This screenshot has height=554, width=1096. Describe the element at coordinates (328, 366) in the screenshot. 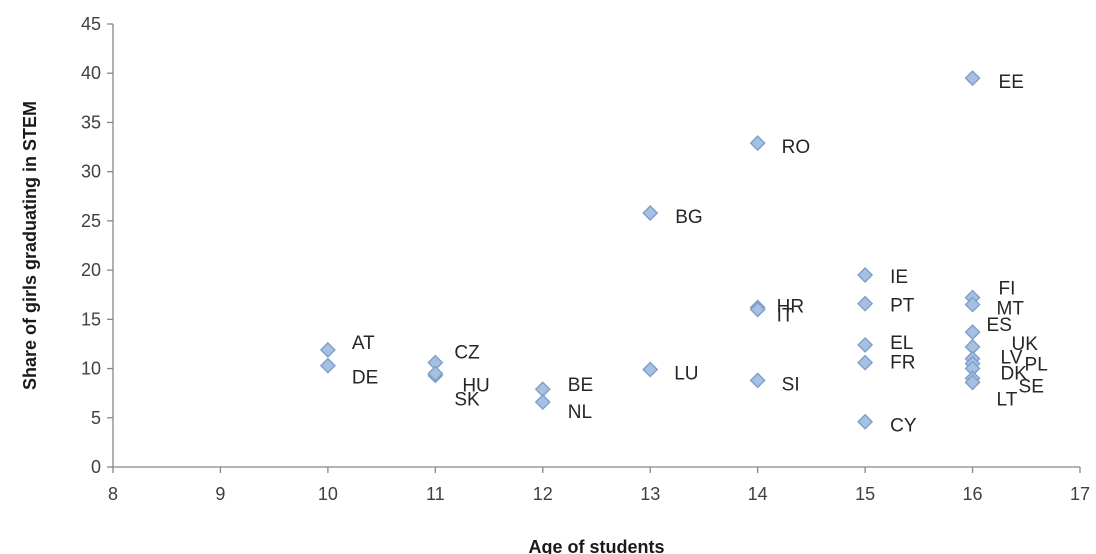

I see `data-point-de` at that location.